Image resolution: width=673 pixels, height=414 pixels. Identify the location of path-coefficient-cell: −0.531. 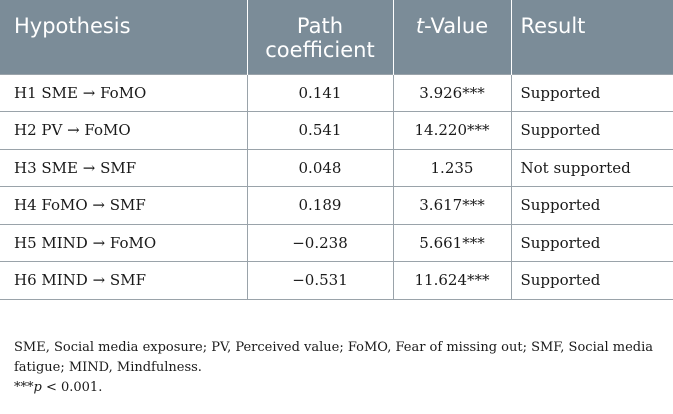
(320, 280).